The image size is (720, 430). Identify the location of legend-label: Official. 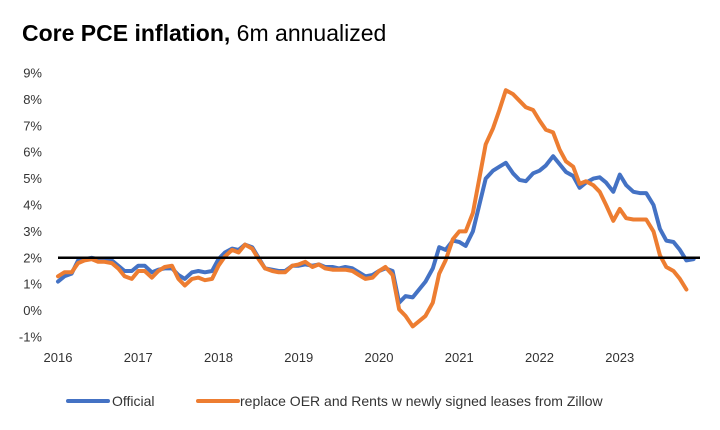
(133, 401).